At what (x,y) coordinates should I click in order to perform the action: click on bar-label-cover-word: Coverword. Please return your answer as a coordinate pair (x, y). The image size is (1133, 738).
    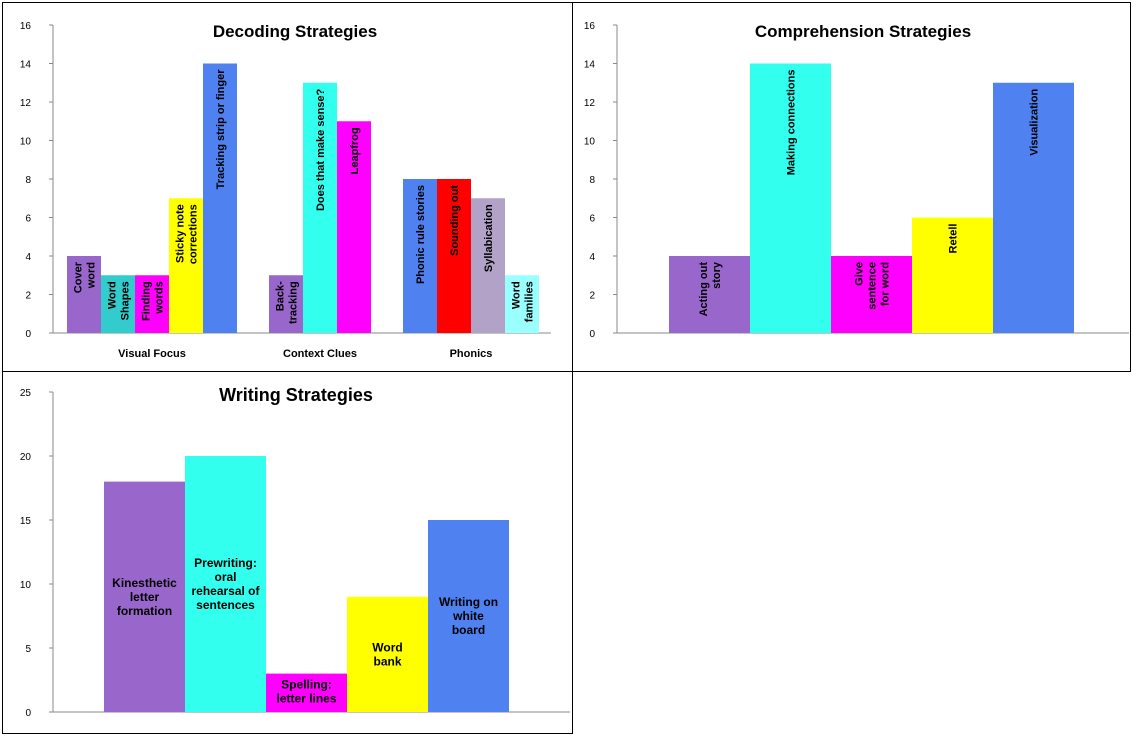
    Looking at the image, I should click on (84, 277).